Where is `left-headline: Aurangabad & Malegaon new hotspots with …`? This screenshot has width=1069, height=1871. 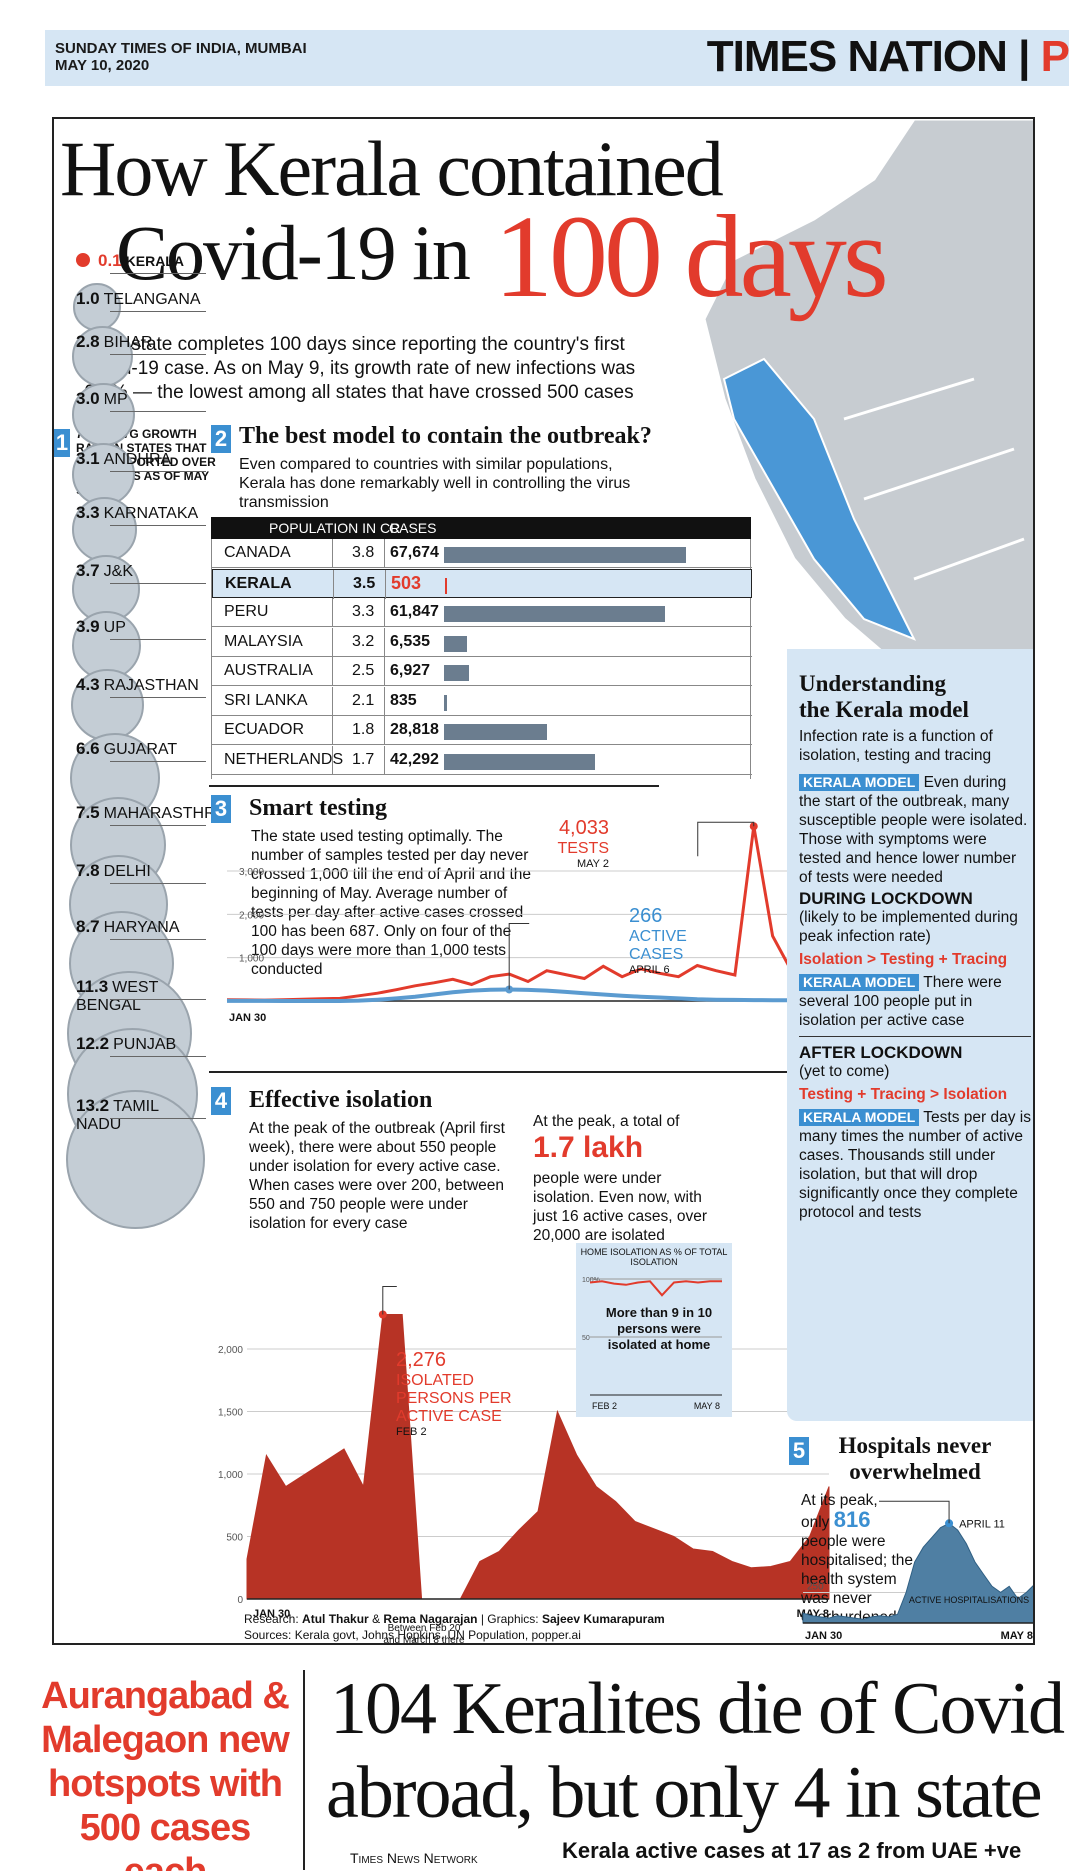 left-headline: Aurangabad & Malegaon new hotspots with … is located at coordinates (165, 1773).